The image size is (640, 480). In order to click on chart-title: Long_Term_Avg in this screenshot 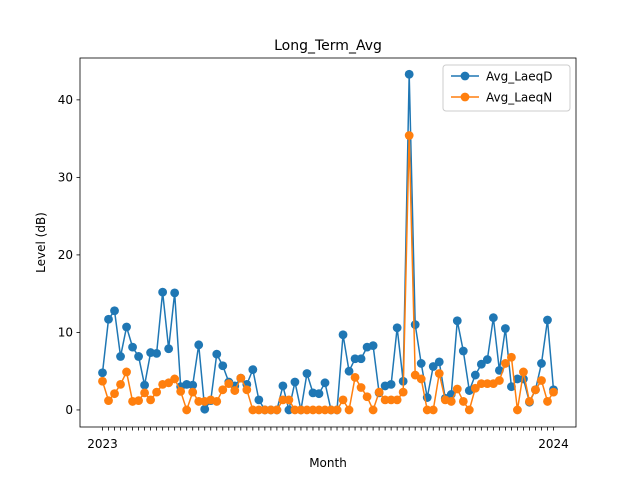, I will do `click(328, 46)`.